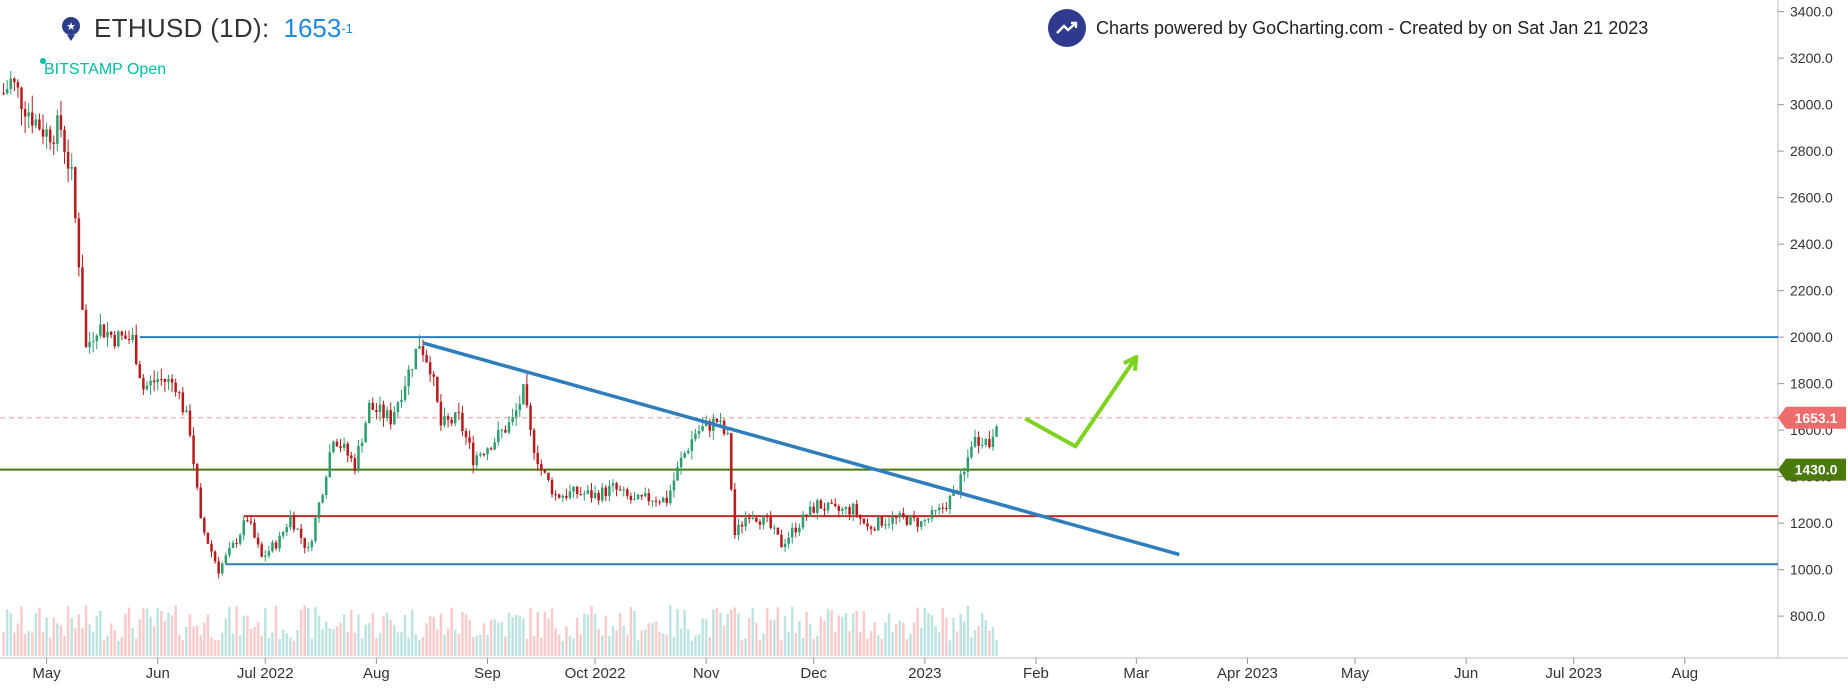  Describe the element at coordinates (71, 29) in the screenshot. I see `gocharting-logo-icon: ★` at that location.